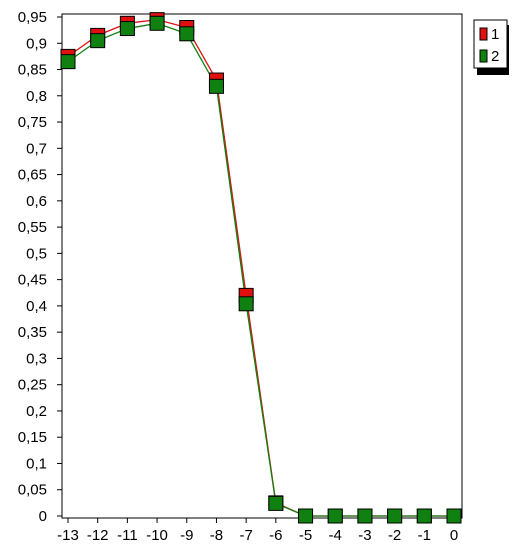 The image size is (513, 548). Describe the element at coordinates (32, 280) in the screenshot. I see `y-tick-label: 0,45` at that location.